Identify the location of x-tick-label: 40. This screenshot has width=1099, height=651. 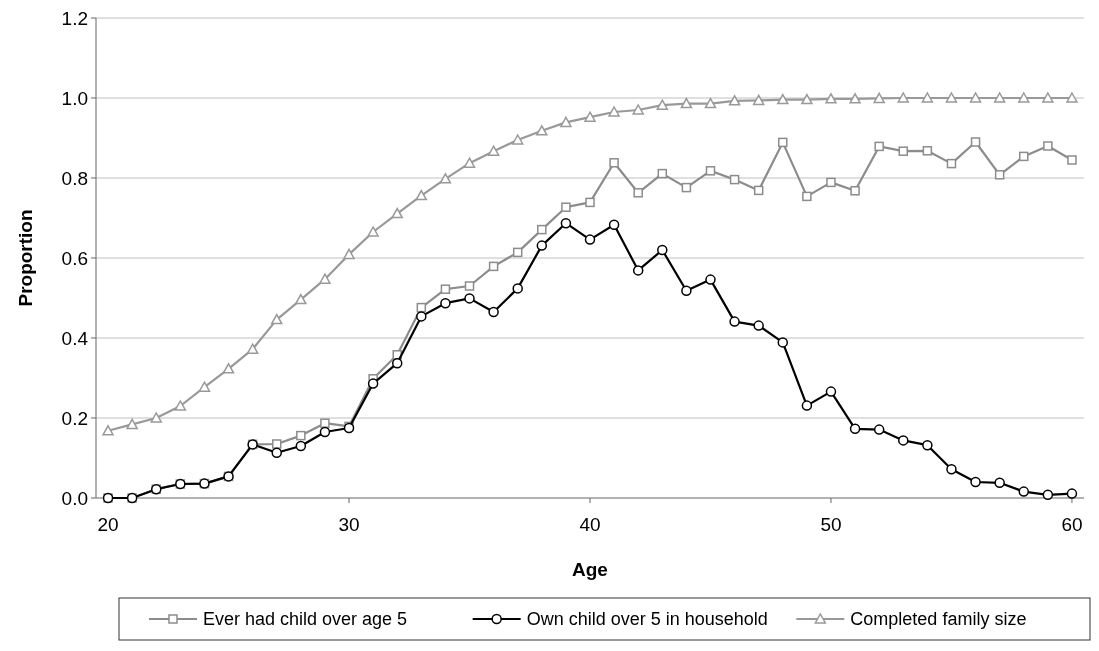
(590, 524).